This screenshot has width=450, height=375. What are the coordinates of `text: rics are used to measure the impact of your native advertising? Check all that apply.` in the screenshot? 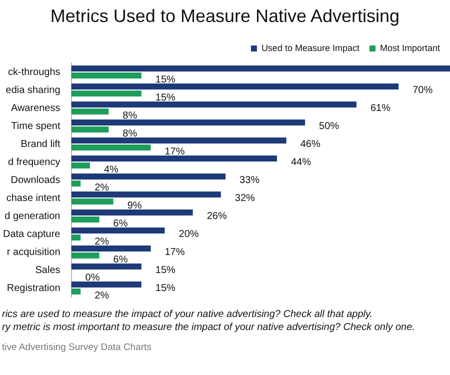 It's located at (187, 314).